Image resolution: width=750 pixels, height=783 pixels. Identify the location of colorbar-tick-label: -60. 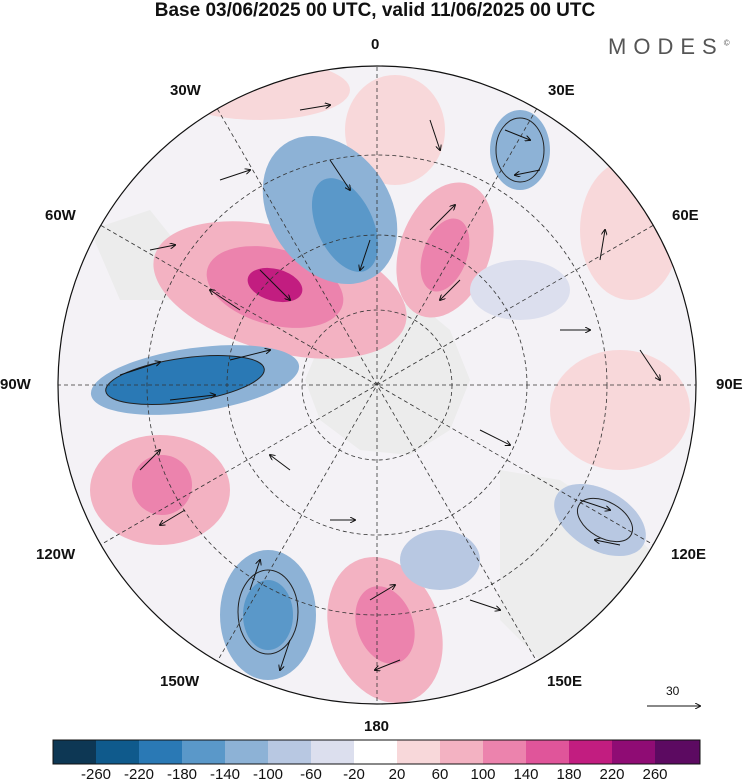
(311, 774).